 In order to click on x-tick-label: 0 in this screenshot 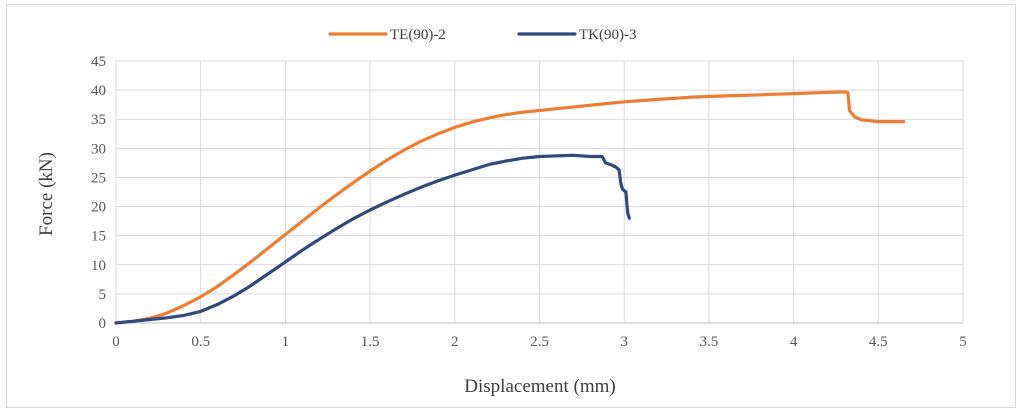, I will do `click(116, 342)`.